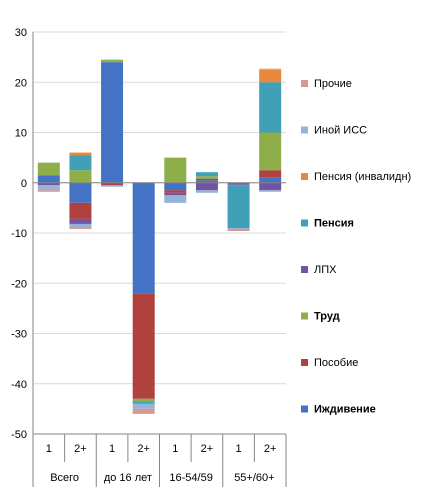 The image size is (432, 497). I want to click on legend-entry-label: Прочие, so click(333, 84).